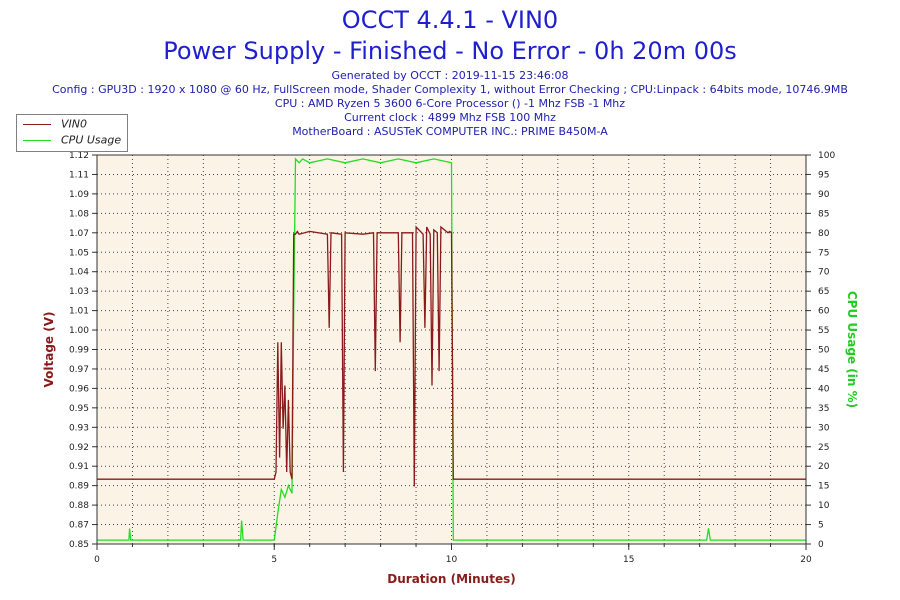  I want to click on y-left-tick-label: 1.03, so click(79, 292).